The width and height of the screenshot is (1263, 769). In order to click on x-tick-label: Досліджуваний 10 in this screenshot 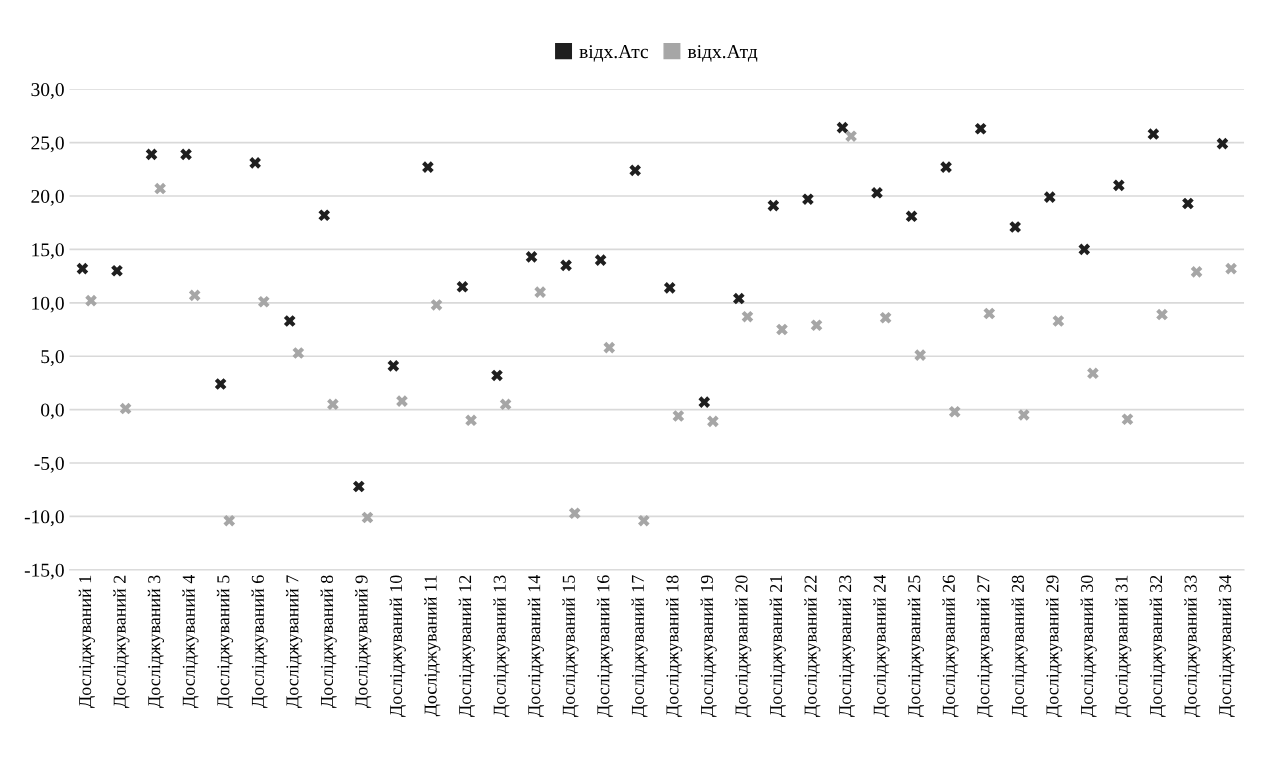, I will do `click(397, 646)`.